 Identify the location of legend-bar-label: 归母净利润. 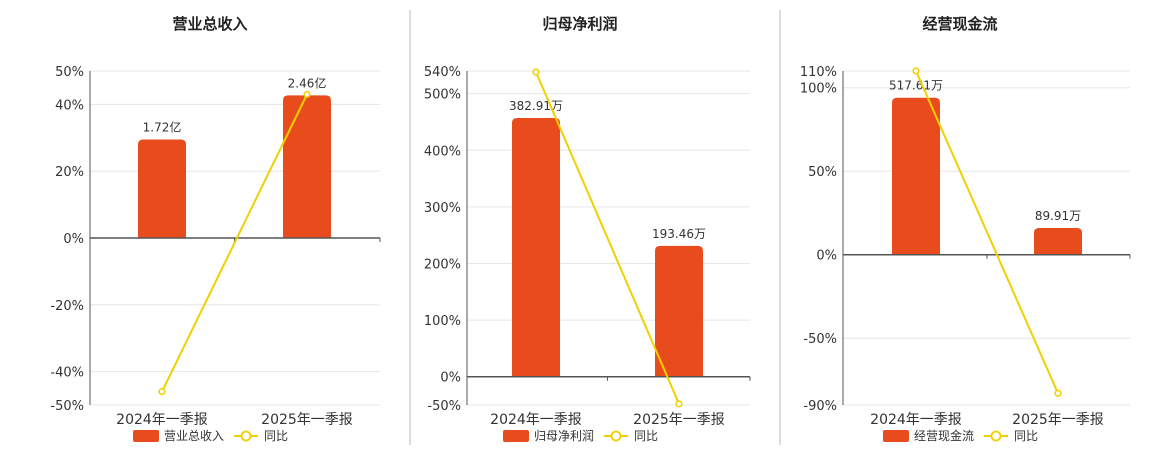
(564, 436).